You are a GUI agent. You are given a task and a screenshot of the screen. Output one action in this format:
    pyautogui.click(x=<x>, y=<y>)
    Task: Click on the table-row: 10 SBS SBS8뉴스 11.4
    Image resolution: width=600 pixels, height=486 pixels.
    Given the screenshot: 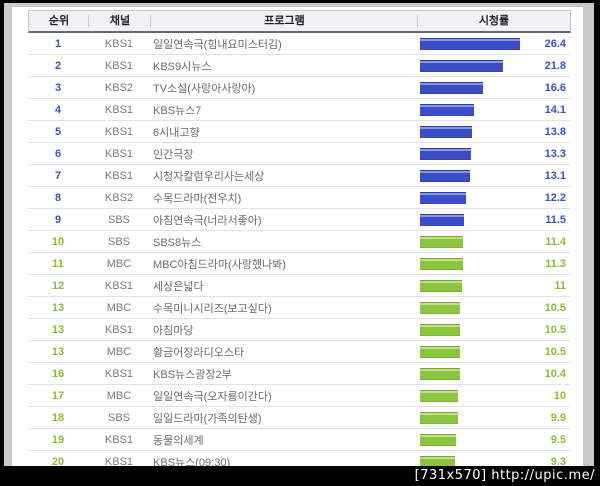 What is the action you would take?
    pyautogui.click(x=299, y=242)
    